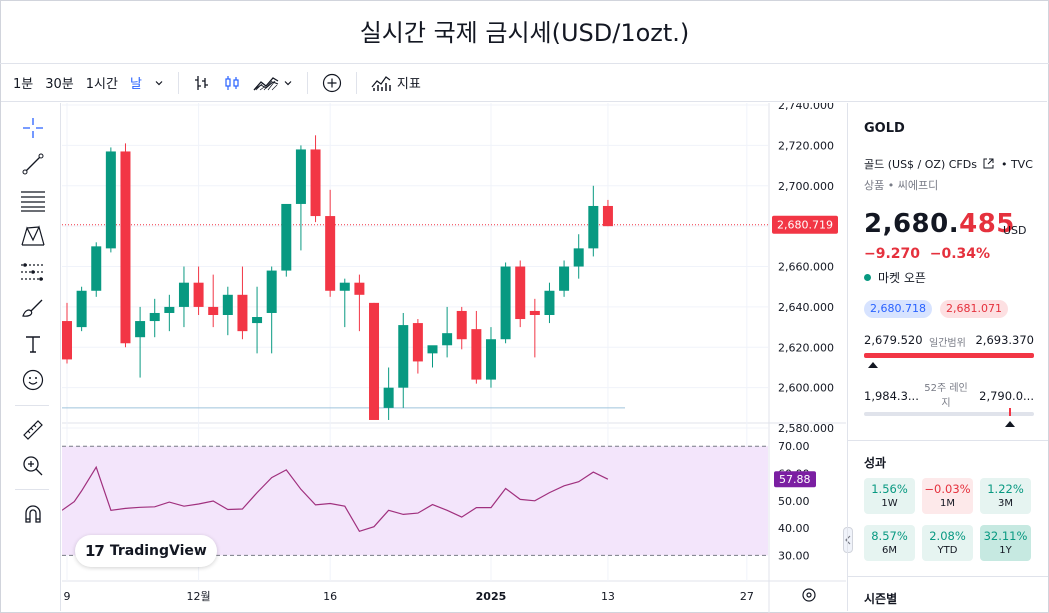 Image resolution: width=1049 pixels, height=613 pixels. I want to click on time-tick-label: 27, so click(747, 596).